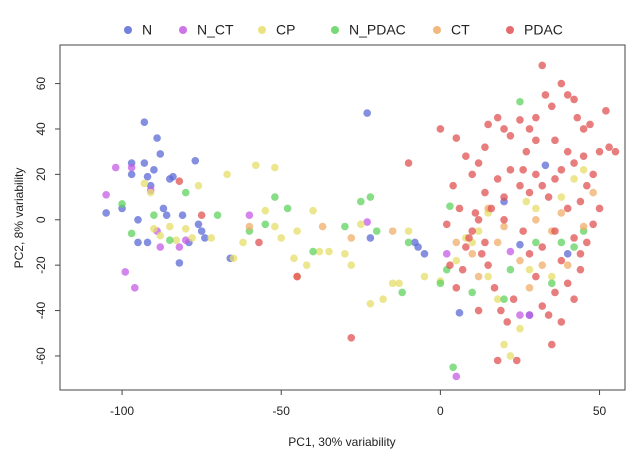 Image resolution: width=644 pixels, height=463 pixels. What do you see at coordinates (377, 30) in the screenshot?
I see `legend-label: N_PDAC` at bounding box center [377, 30].